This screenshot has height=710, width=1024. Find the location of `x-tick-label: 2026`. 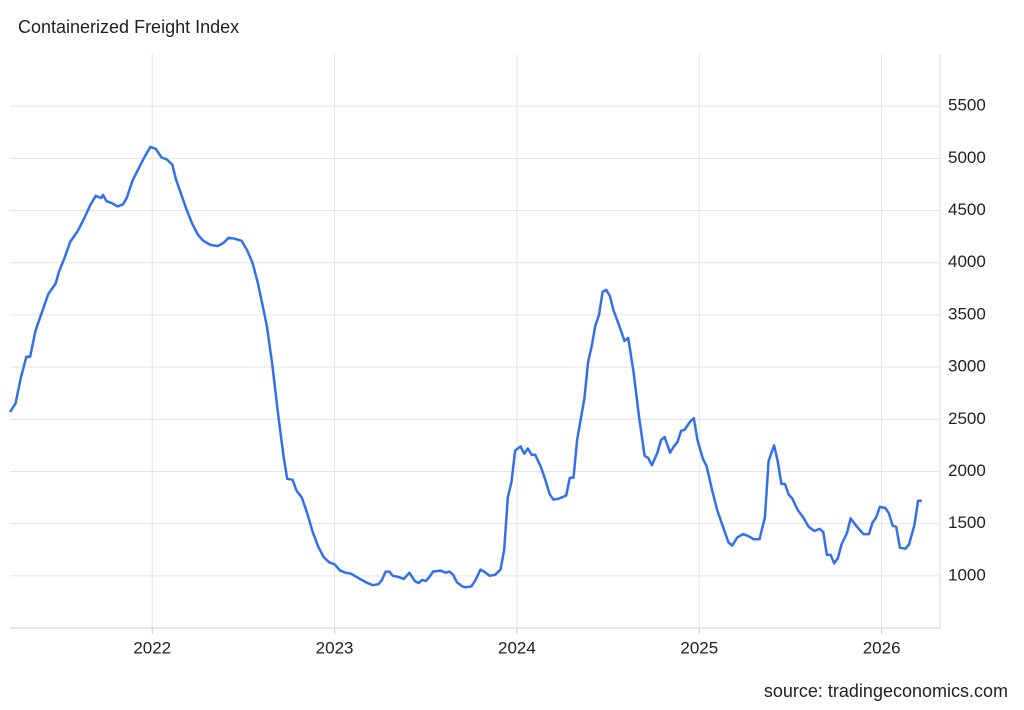

x-tick-label: 2026 is located at coordinates (882, 647).